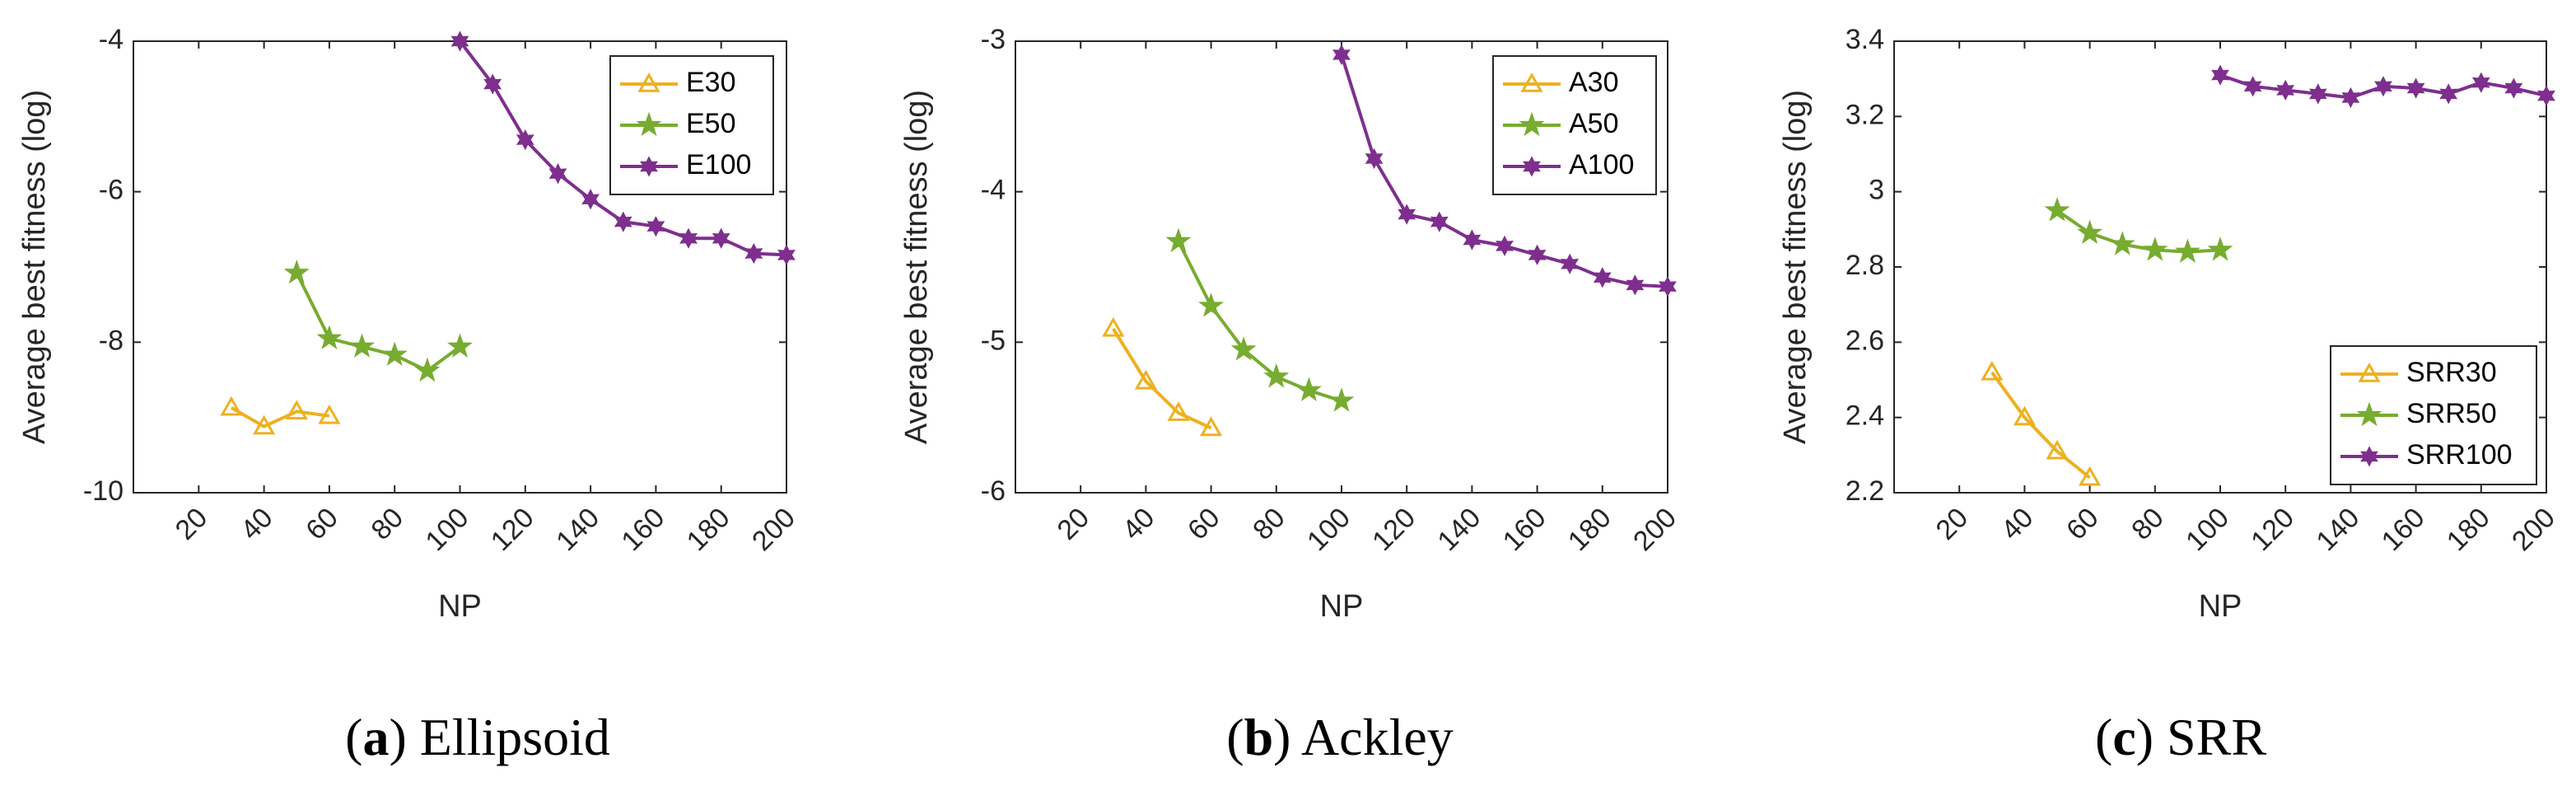  Describe the element at coordinates (512, 530) in the screenshot. I see `x-tick-label: 120` at that location.